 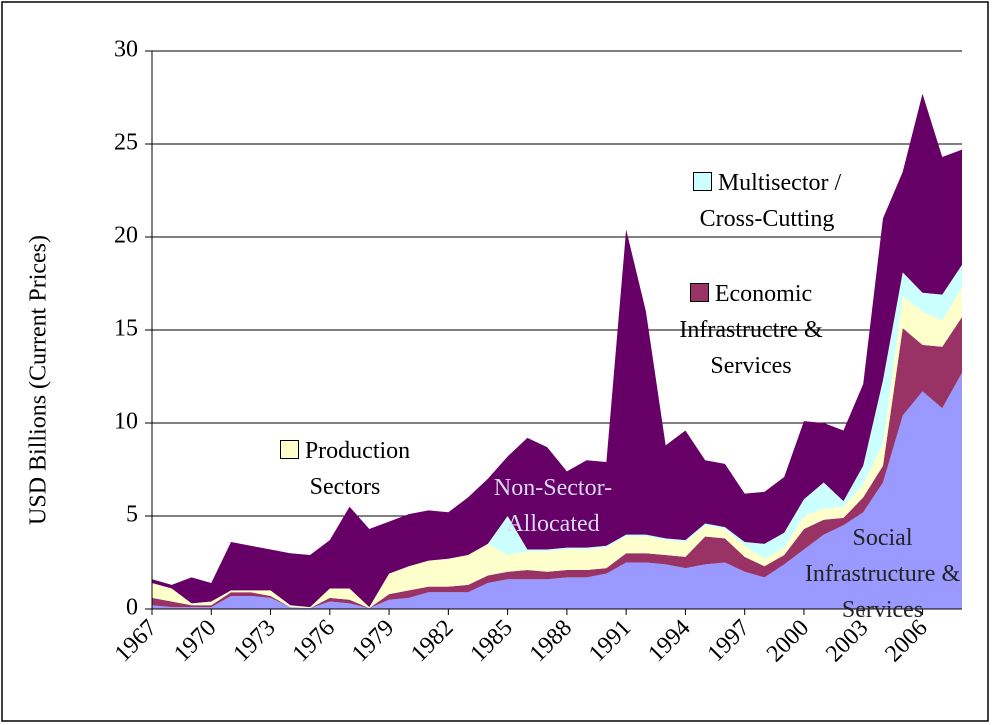 What do you see at coordinates (314, 641) in the screenshot?
I see `x-tick-label: 1976` at bounding box center [314, 641].